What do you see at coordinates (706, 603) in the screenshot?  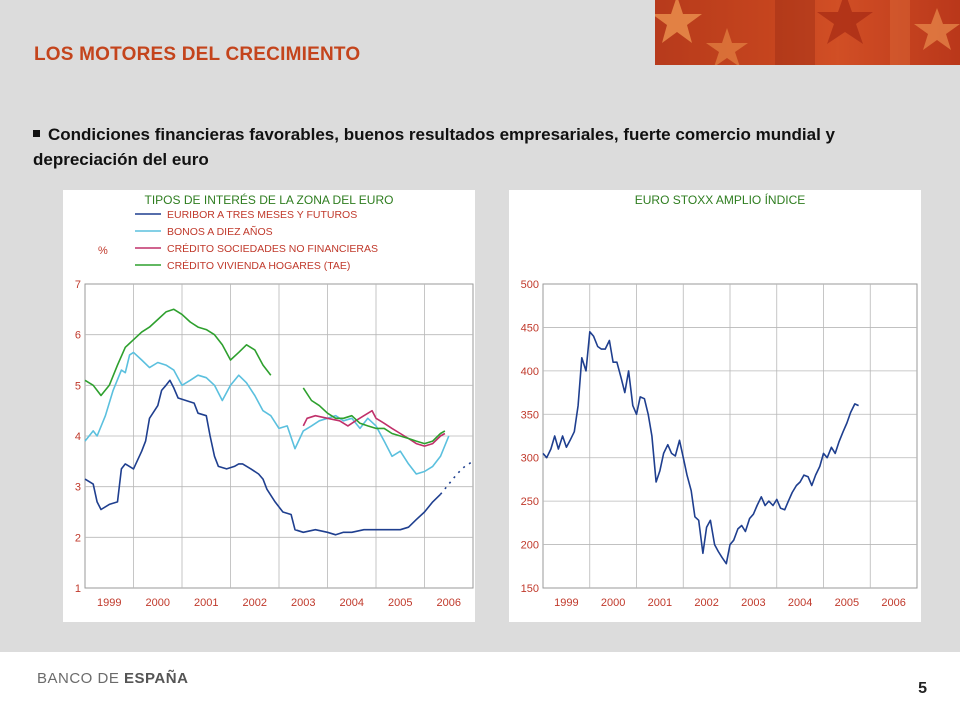 I see `stoxx-x-tick-2002: 2002` at bounding box center [706, 603].